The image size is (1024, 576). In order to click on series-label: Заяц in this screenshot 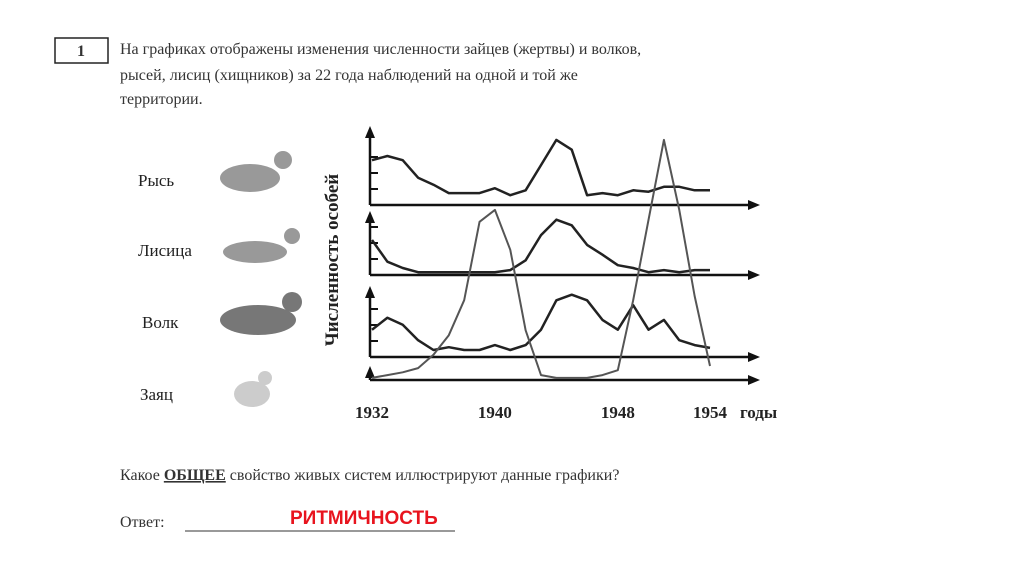, I will do `click(156, 394)`.